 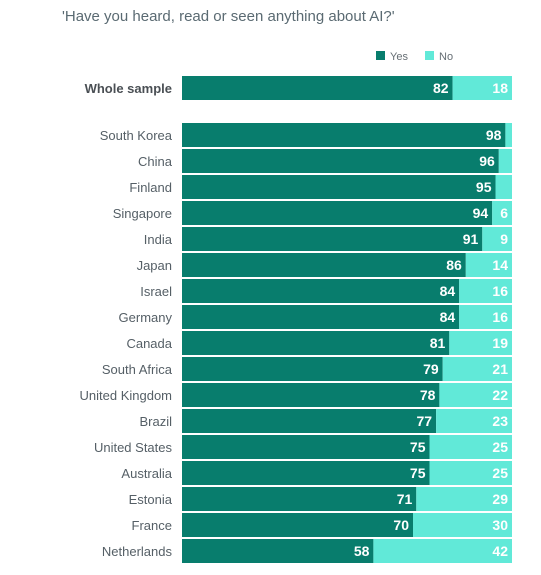 What do you see at coordinates (448, 317) in the screenshot?
I see `value-label-yes-germany: 84` at bounding box center [448, 317].